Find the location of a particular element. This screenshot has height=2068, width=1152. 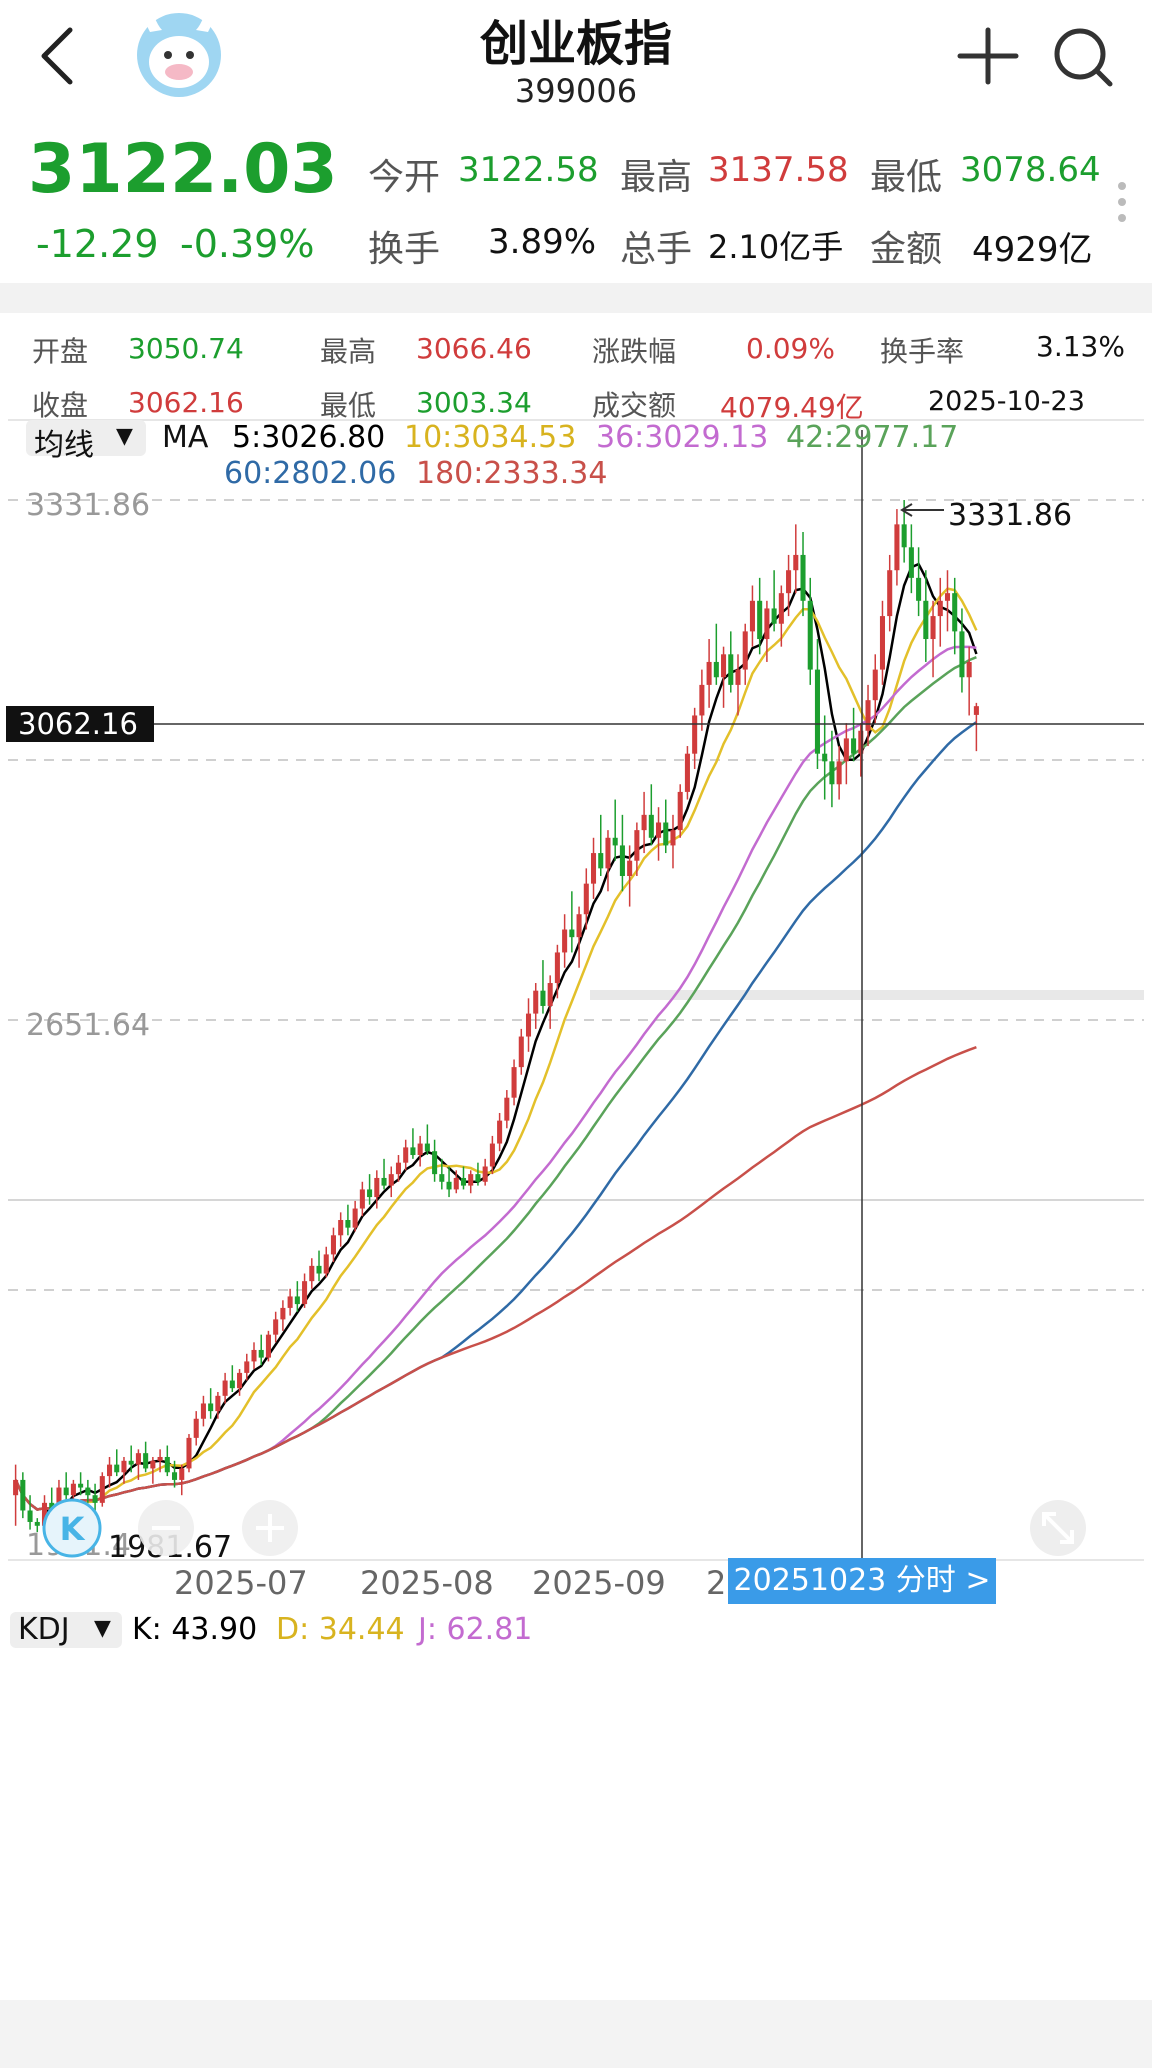

crosshair-date-button: 20251023 分时 > is located at coordinates (862, 1581).